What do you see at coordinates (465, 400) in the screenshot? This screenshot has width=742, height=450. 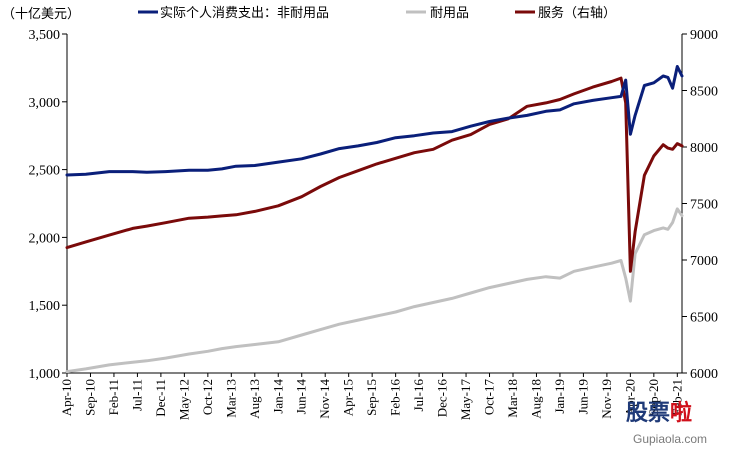 I see `x-tick-label: May-17` at bounding box center [465, 400].